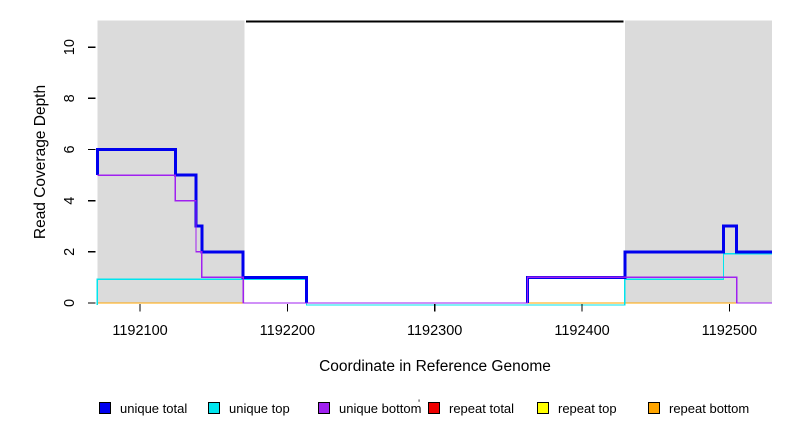  What do you see at coordinates (419, 404) in the screenshot?
I see `stray-mark: '` at bounding box center [419, 404].